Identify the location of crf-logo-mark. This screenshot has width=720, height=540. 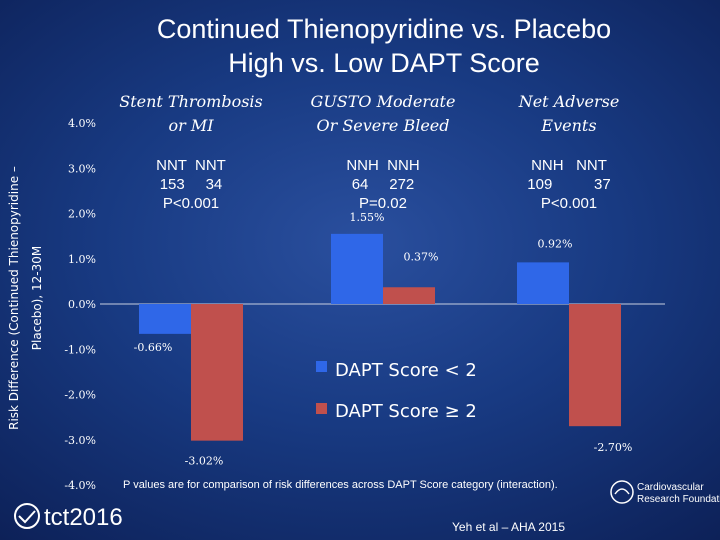
(622, 491).